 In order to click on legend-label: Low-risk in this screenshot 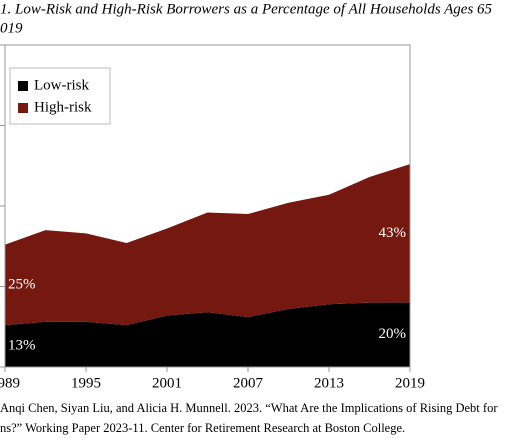, I will do `click(61, 85)`.